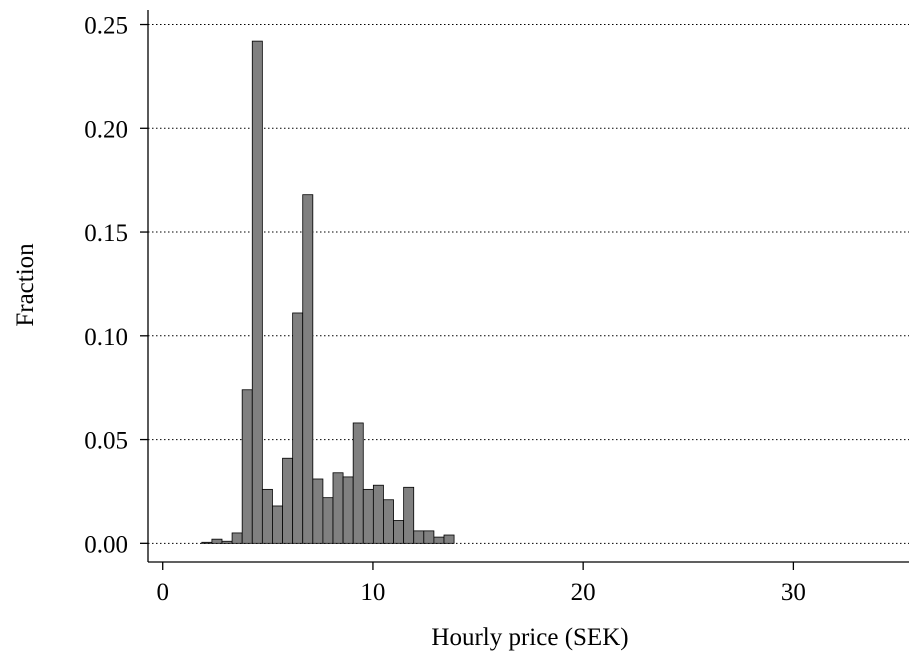  Describe the element at coordinates (162, 592) in the screenshot. I see `x-tick-label: 0` at that location.